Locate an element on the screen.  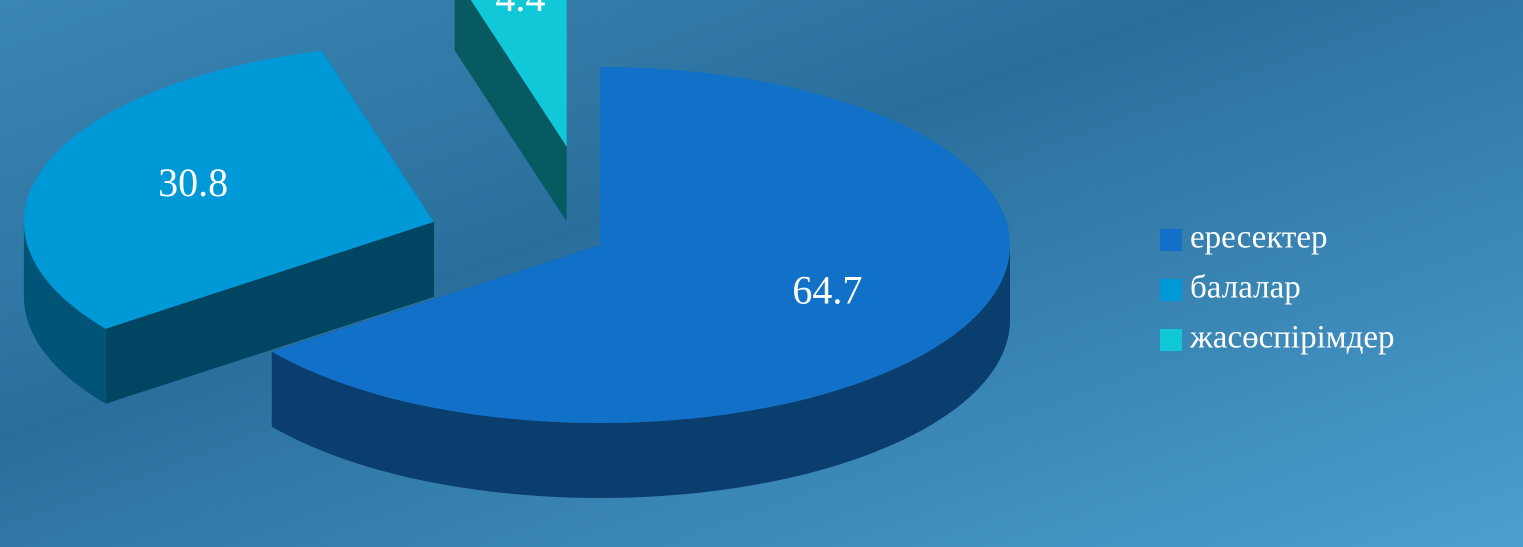
data-label: 30.8 is located at coordinates (193, 182).